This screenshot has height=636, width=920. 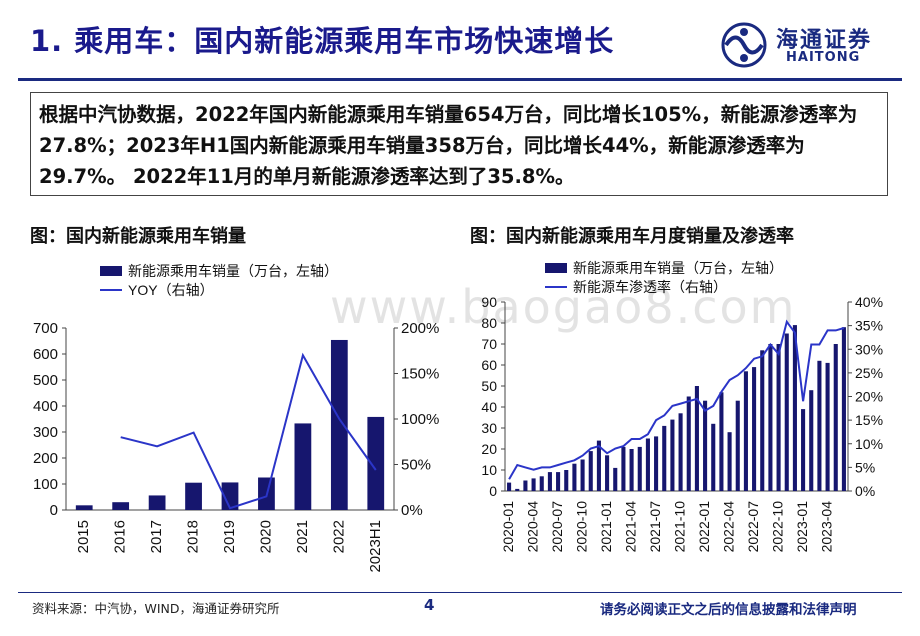 I want to click on x-axis-tick-label: 2023-01, so click(x=802, y=527).